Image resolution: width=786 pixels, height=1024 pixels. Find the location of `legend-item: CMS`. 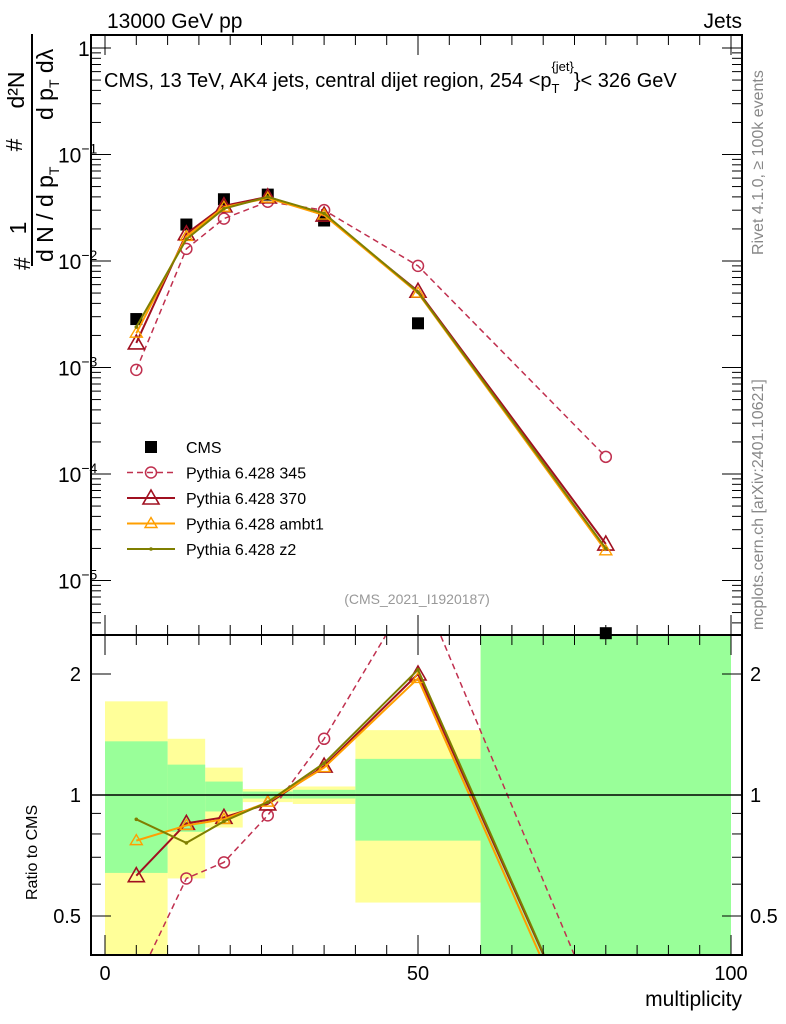

legend-item: CMS is located at coordinates (183, 448).